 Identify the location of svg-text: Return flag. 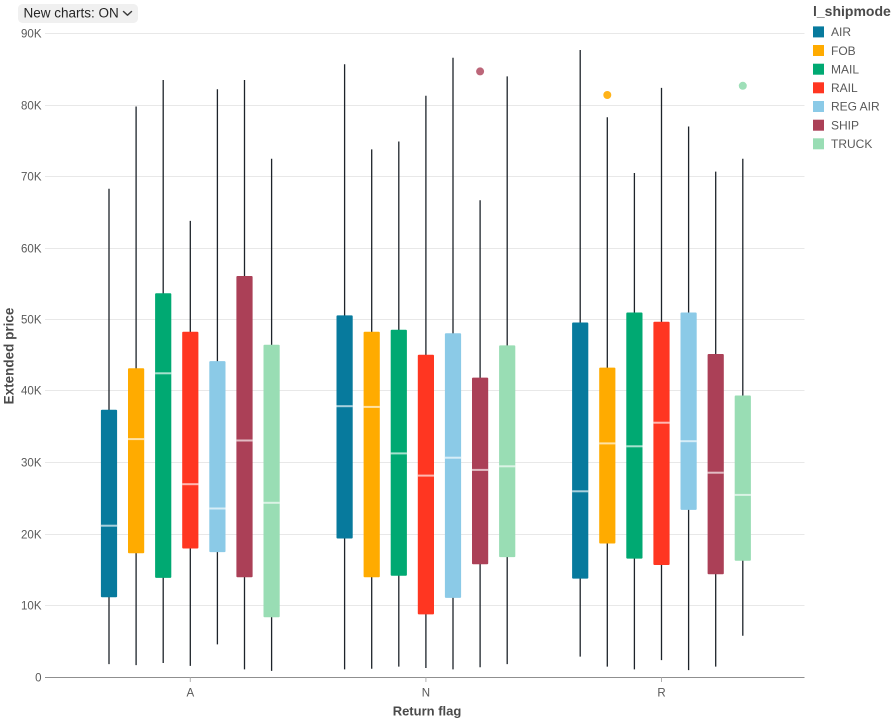
(427, 711).